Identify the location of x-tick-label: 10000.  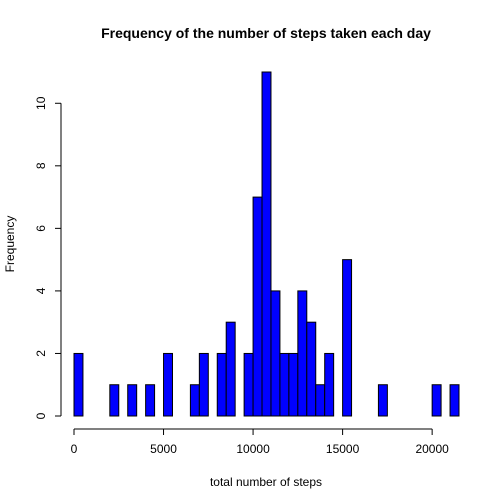
(253, 449).